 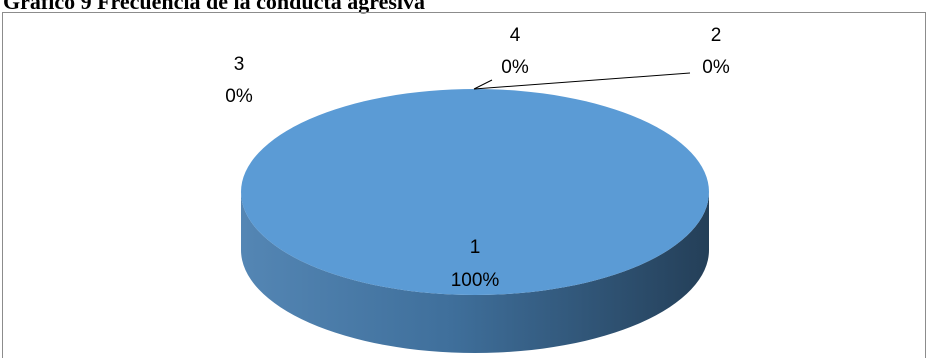 I want to click on slice-label-value-4: 0%, so click(x=515, y=67).